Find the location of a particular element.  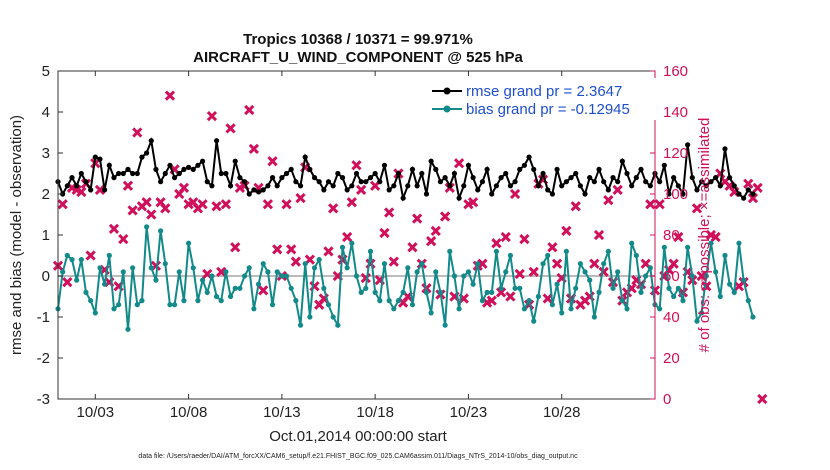

y2-tick-label: 20 is located at coordinates (671, 358).